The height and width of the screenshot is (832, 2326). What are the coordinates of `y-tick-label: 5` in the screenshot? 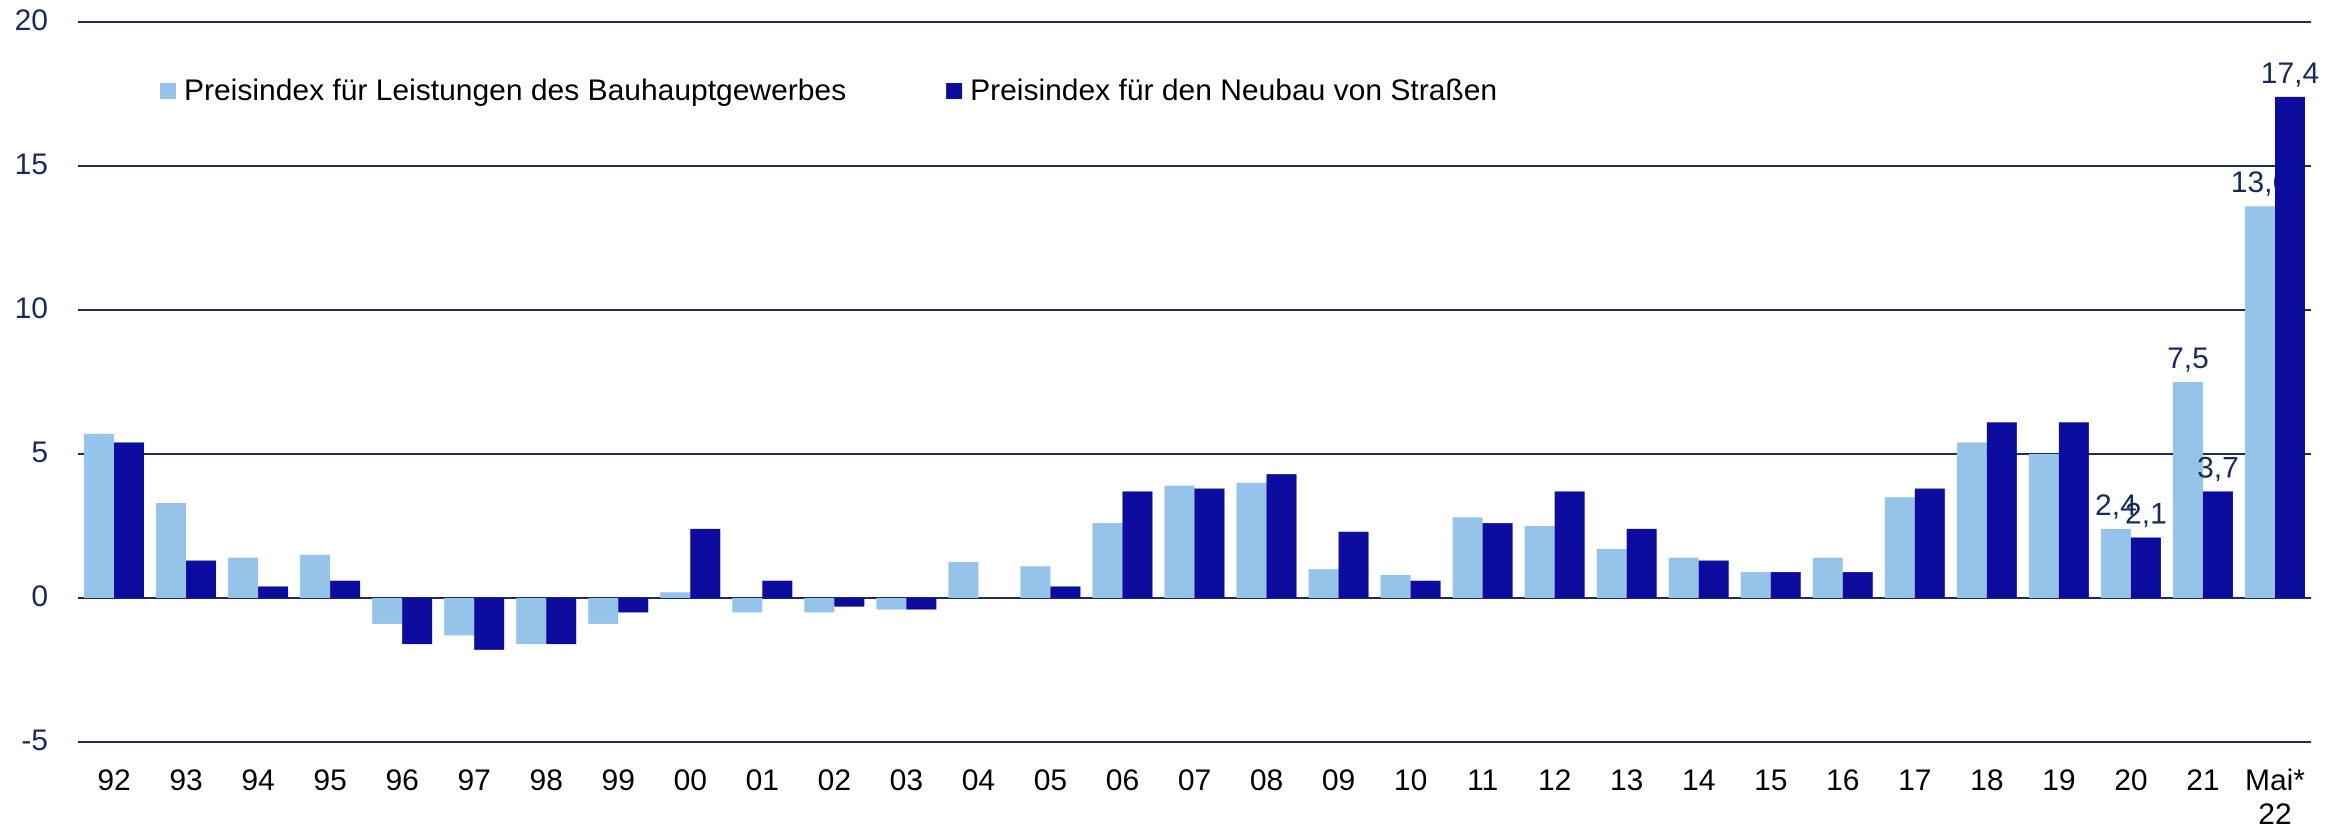 It's located at (39, 452).